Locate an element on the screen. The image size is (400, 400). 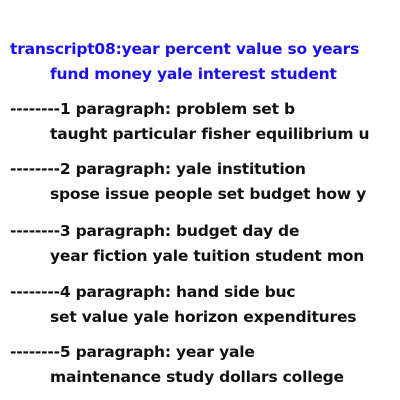
paragraph-3-heading: --------3 paragraph: budget day de is located at coordinates (155, 231).